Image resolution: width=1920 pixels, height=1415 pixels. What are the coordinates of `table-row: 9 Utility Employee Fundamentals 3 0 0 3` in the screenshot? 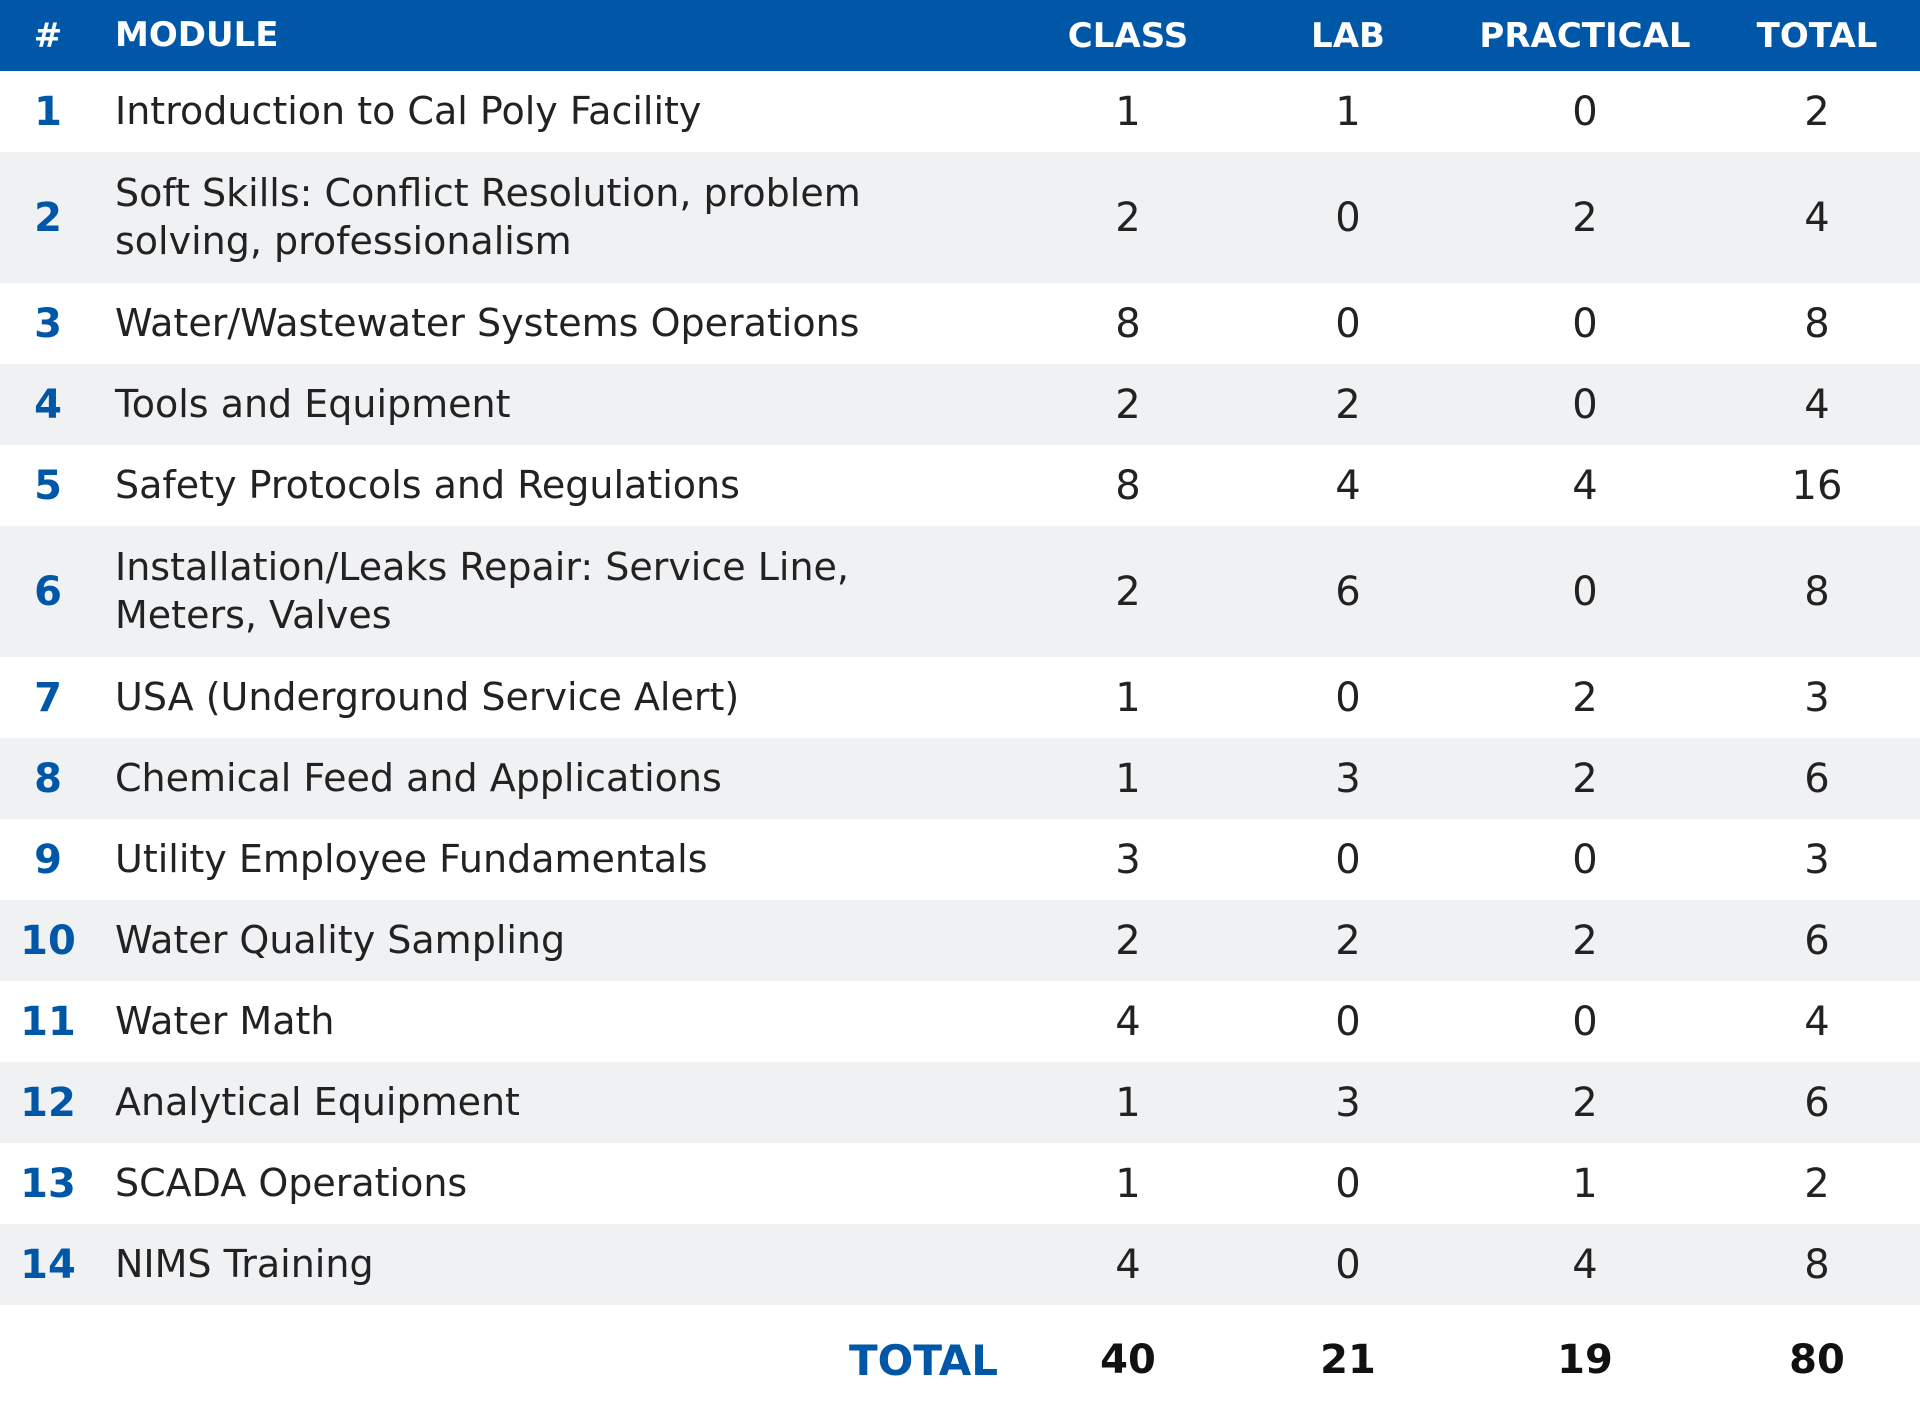 It's located at (960, 859).